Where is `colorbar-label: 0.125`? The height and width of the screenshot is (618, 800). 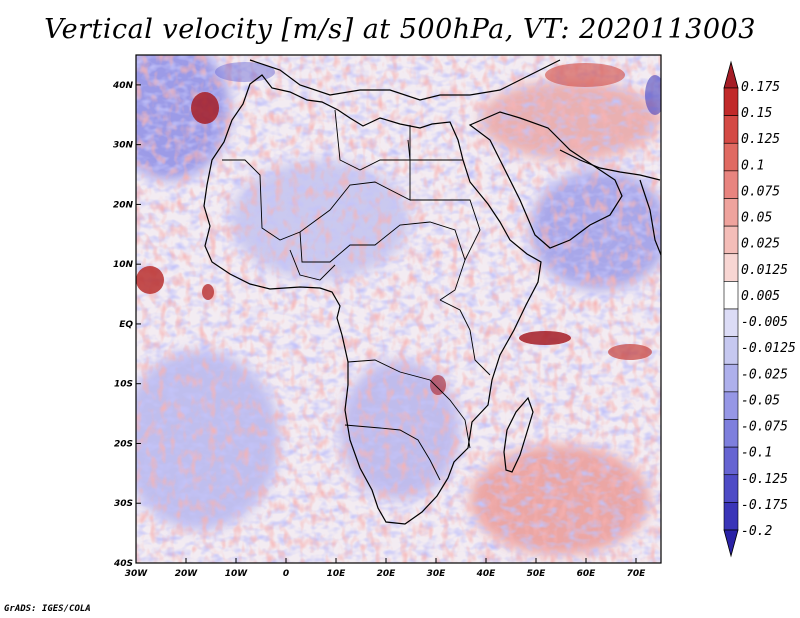
colorbar-label: 0.125 is located at coordinates (760, 139).